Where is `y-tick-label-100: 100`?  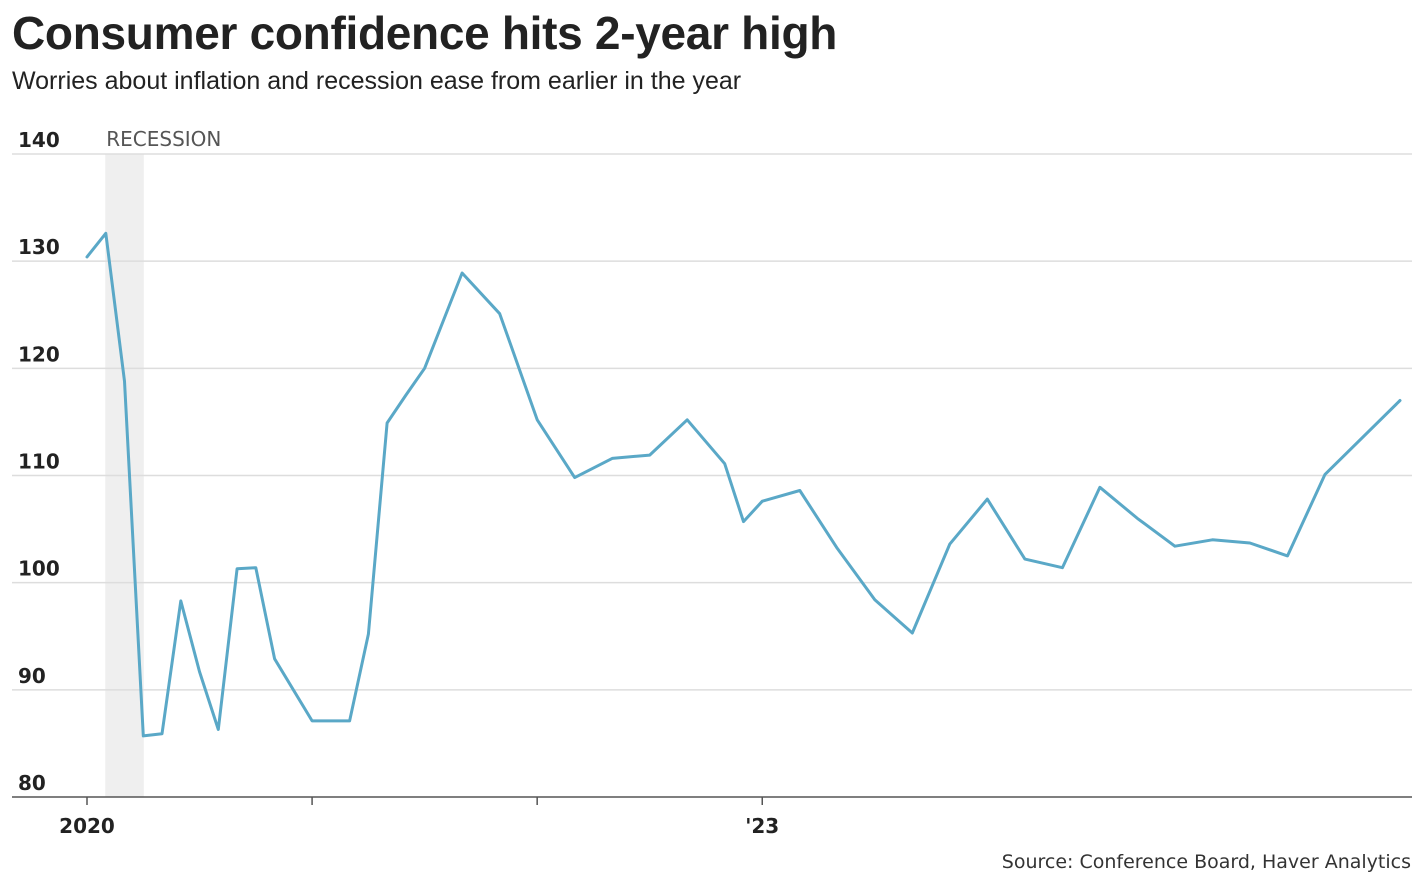
y-tick-label-100: 100 is located at coordinates (39, 569).